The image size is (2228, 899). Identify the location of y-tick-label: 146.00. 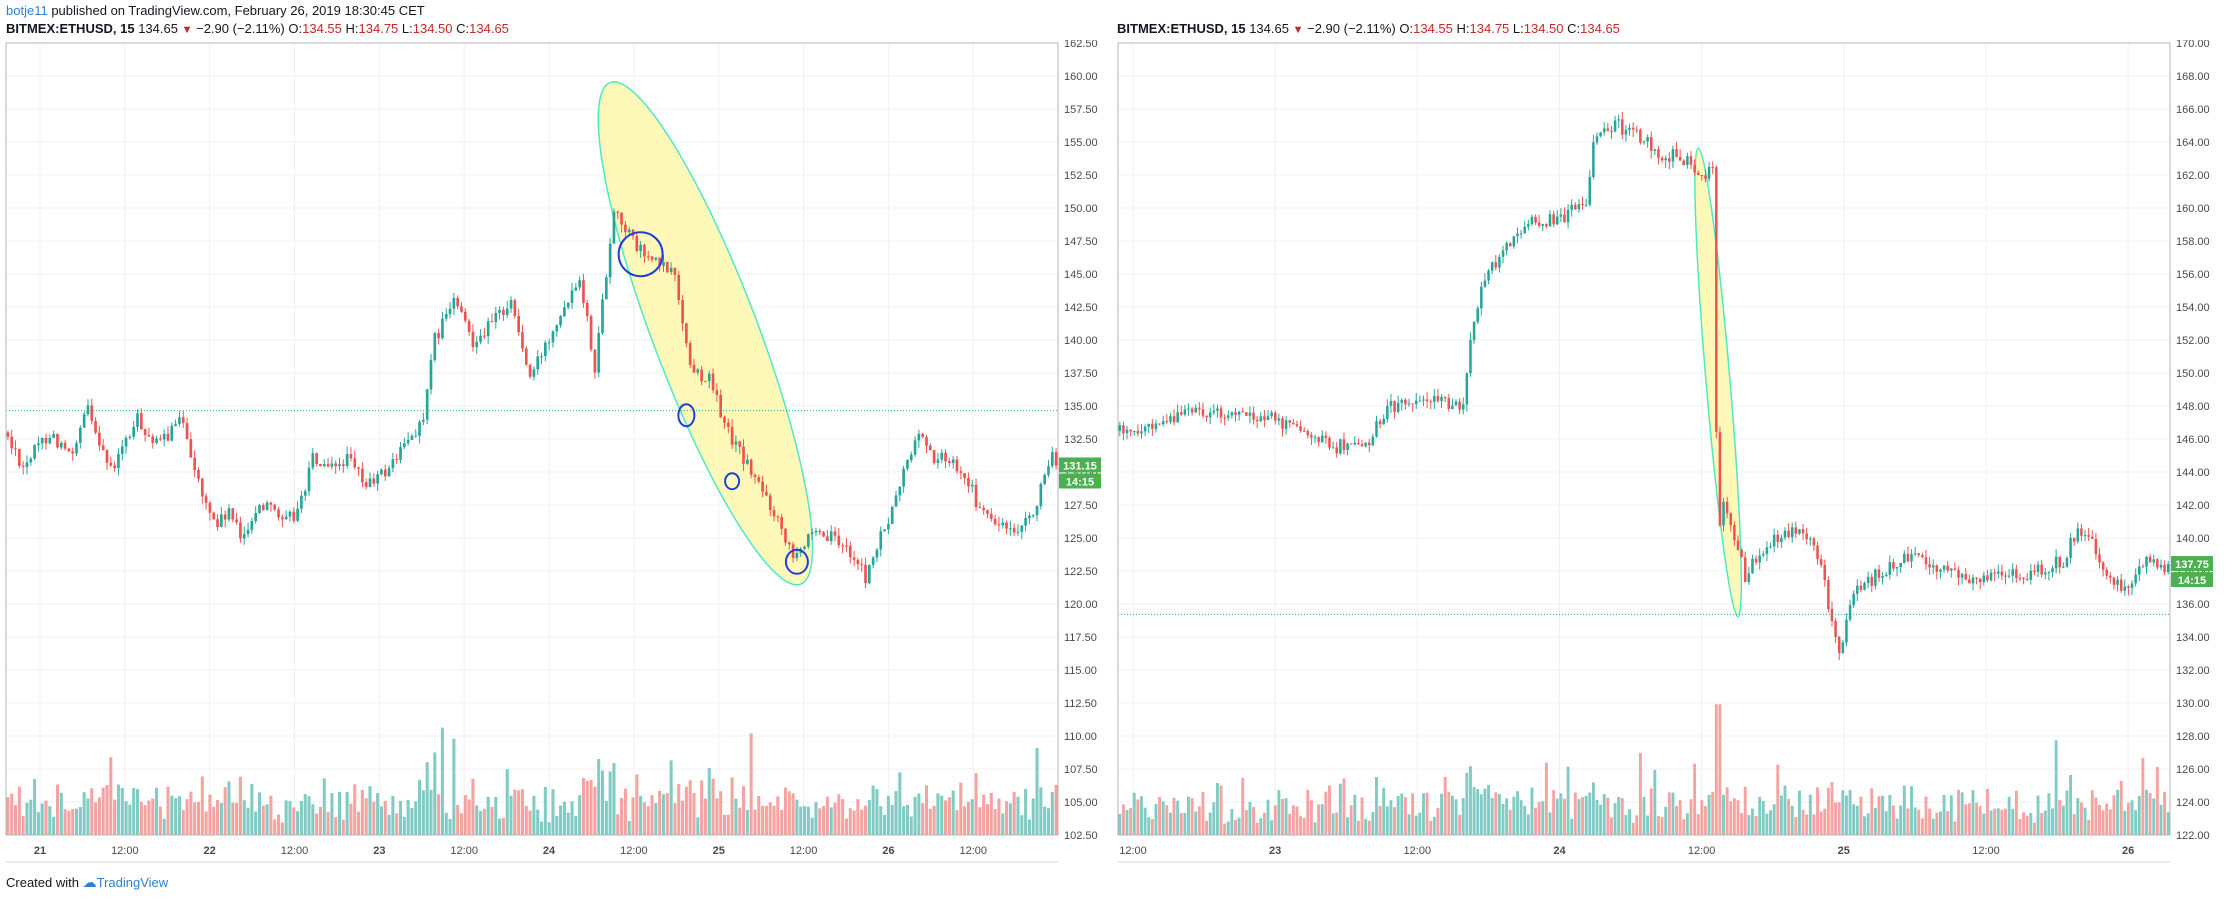
(2193, 440).